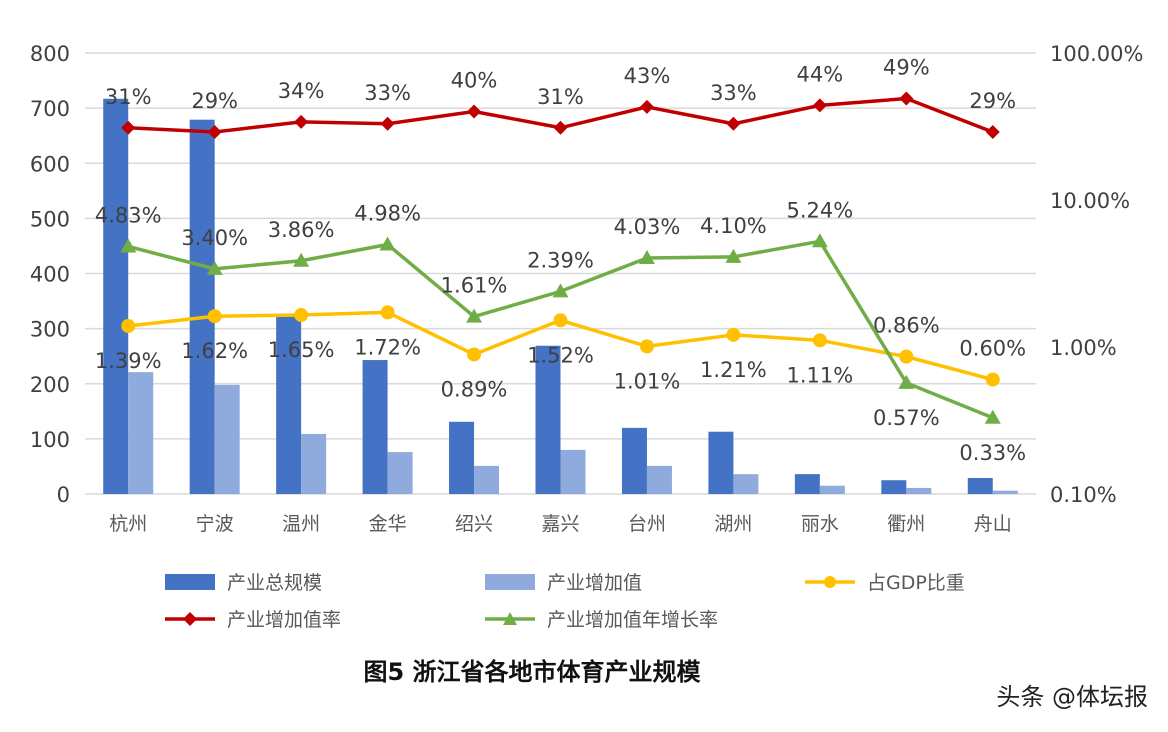 This screenshot has width=1168, height=732. Describe the element at coordinates (632, 620) in the screenshot. I see `legend-label: 产业增加值年增长率` at that location.